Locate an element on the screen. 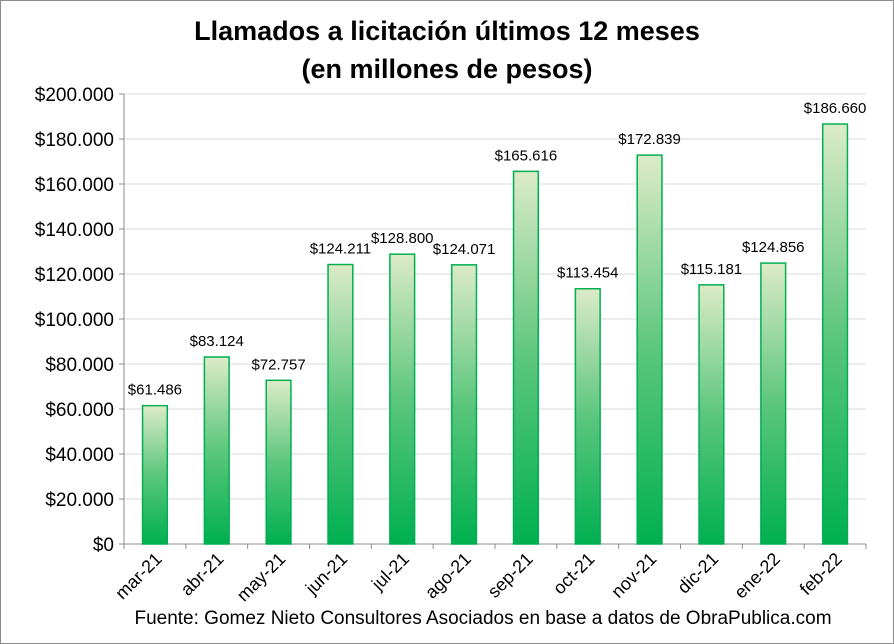 The height and width of the screenshot is (644, 894). data-label: $186.660 is located at coordinates (835, 108).